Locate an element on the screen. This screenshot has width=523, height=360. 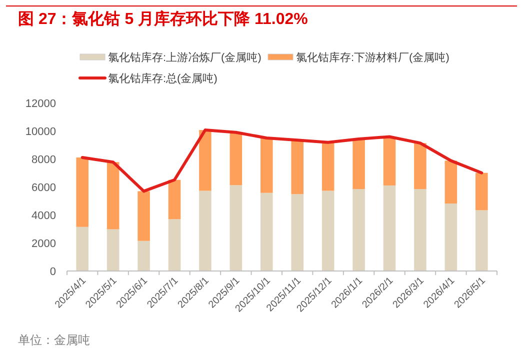
y-tick-label: 4000 is located at coordinates (44, 216).